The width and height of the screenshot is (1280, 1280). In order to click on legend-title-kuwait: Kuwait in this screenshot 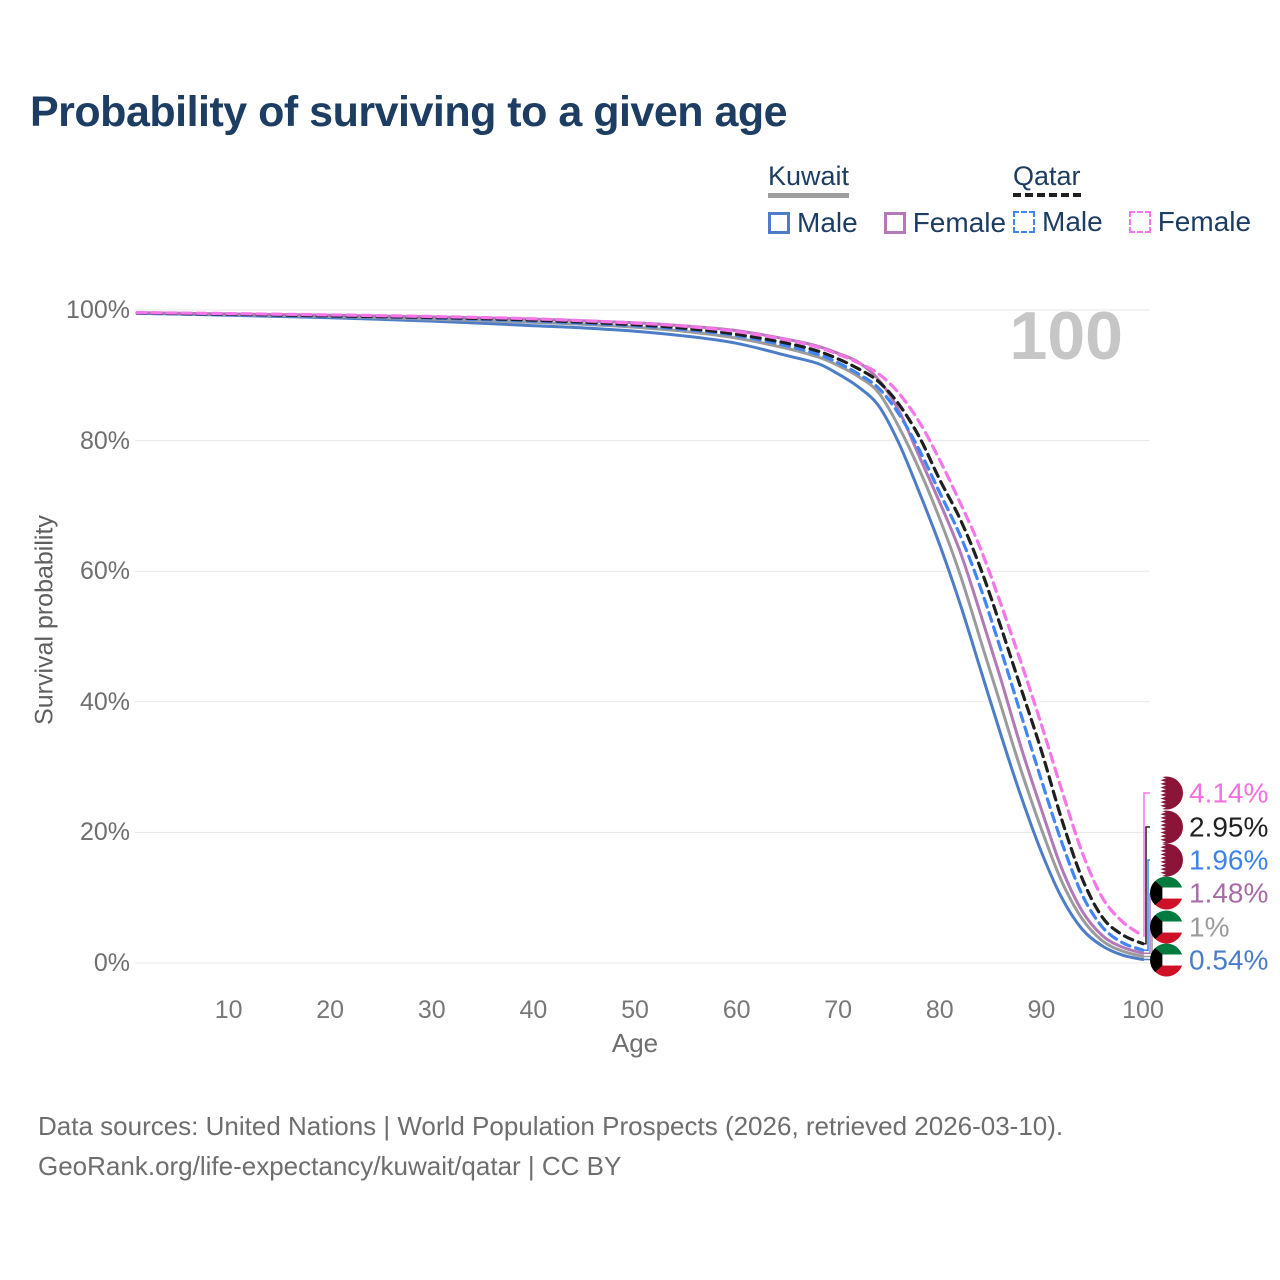, I will do `click(809, 180)`.